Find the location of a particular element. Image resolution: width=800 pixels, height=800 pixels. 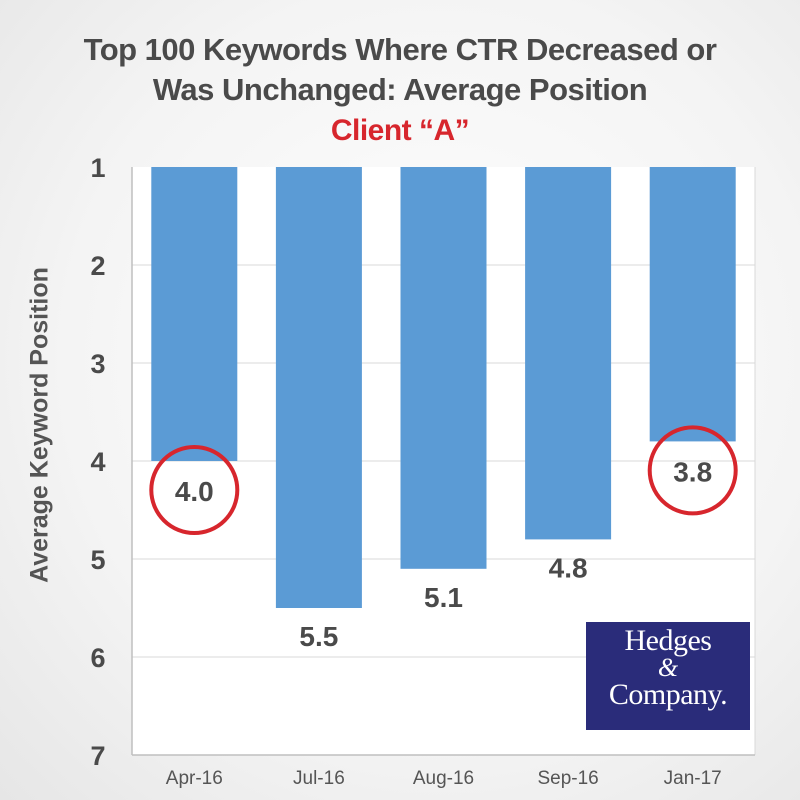

x-tick-label: Jan-17 is located at coordinates (693, 778).